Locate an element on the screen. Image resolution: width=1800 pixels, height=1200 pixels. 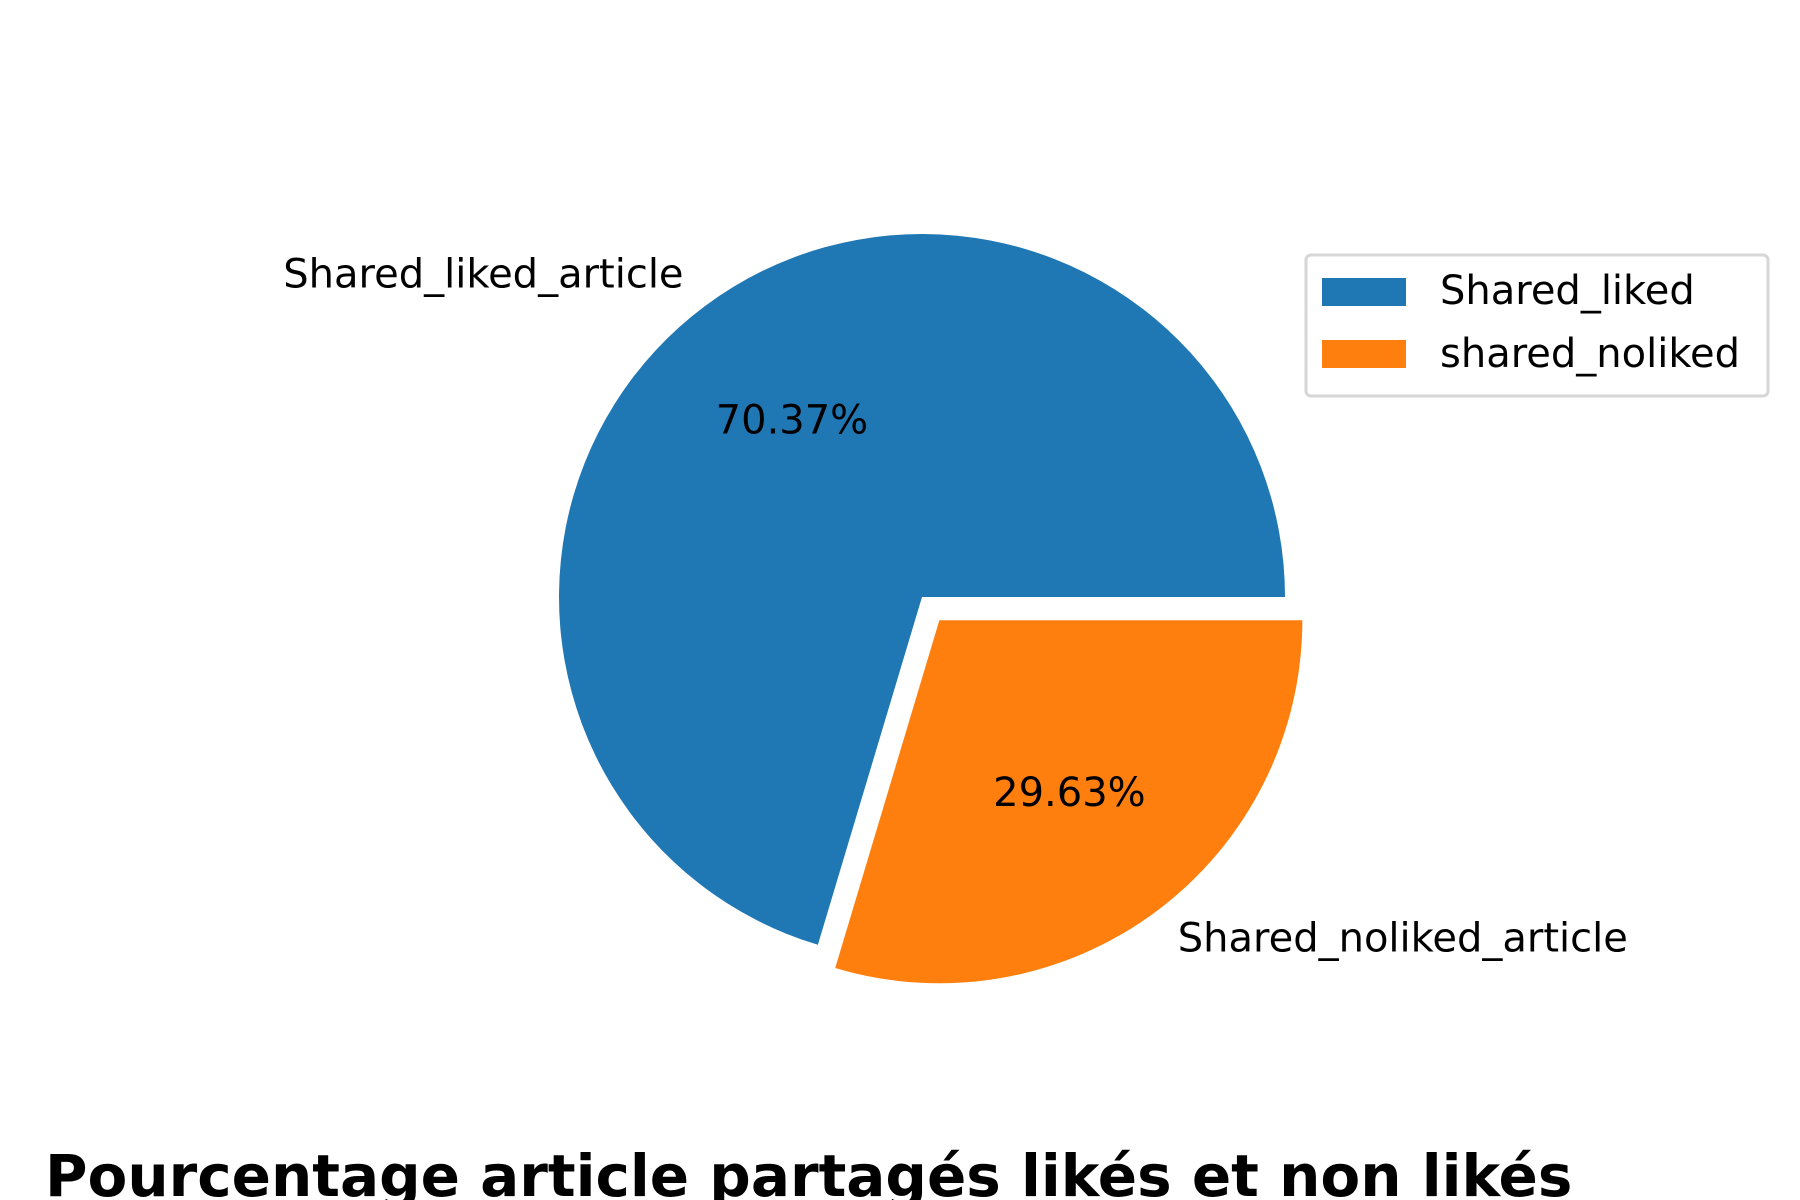
legend: Shared_liked shared_noliked is located at coordinates (1537, 325).